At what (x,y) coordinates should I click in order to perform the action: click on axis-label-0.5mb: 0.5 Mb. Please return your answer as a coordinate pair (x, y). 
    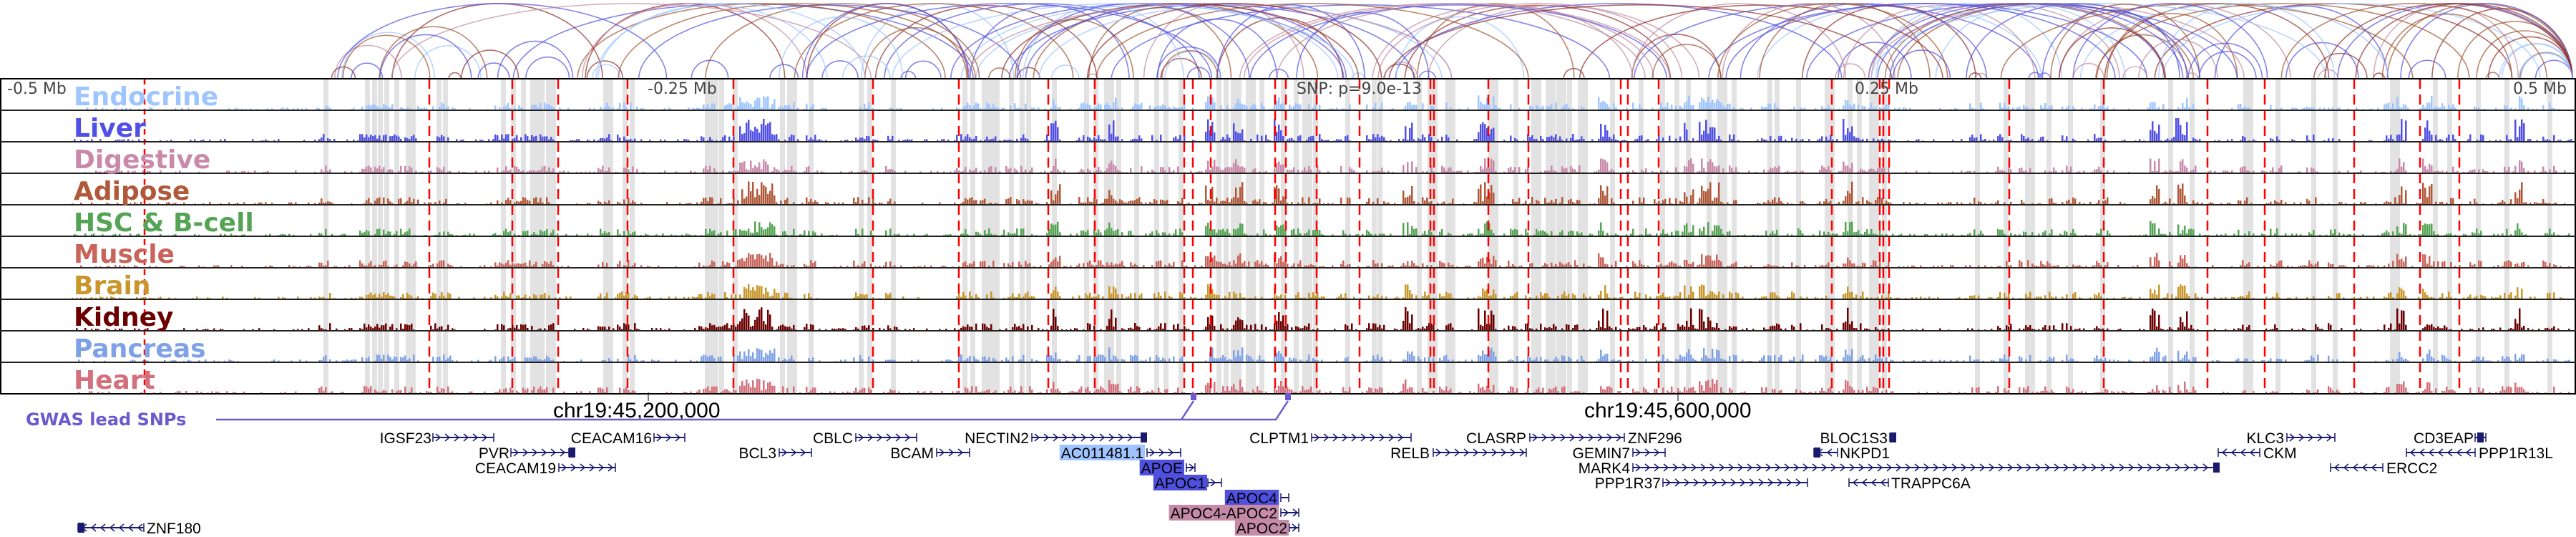
    Looking at the image, I should click on (2540, 89).